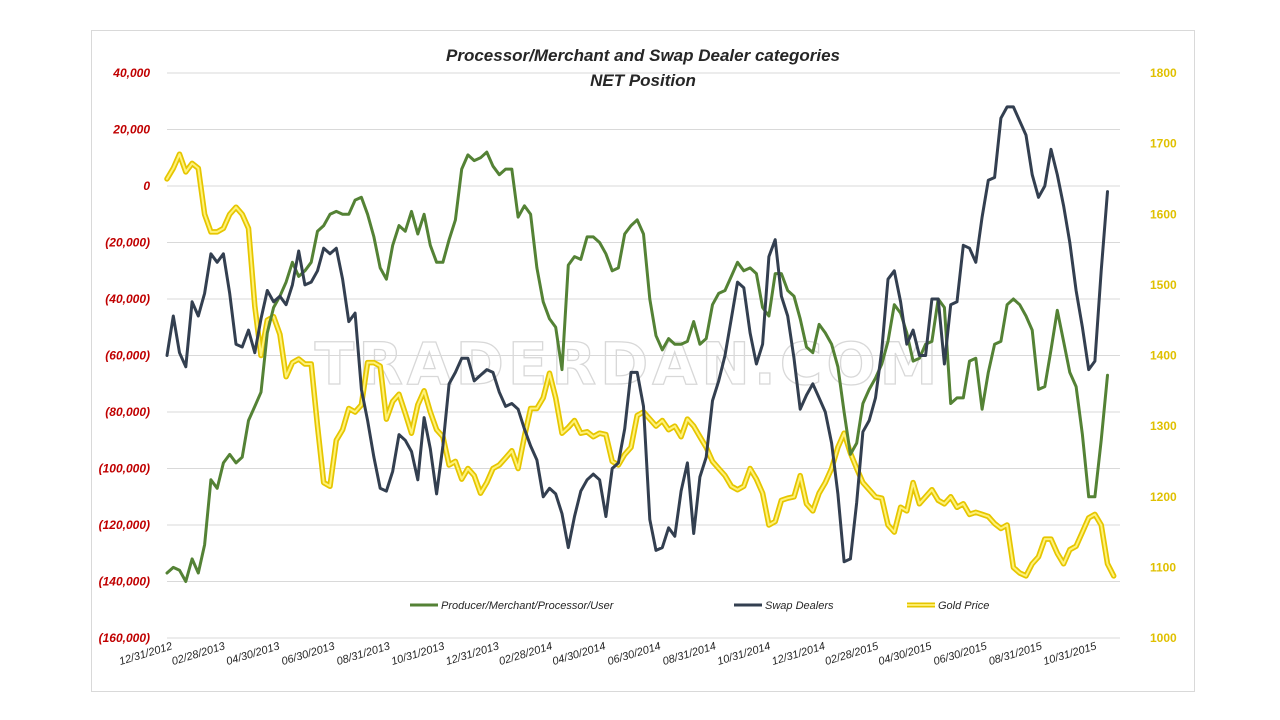  Describe the element at coordinates (905, 654) in the screenshot. I see `x-tick-label: 04/30/2015` at that location.